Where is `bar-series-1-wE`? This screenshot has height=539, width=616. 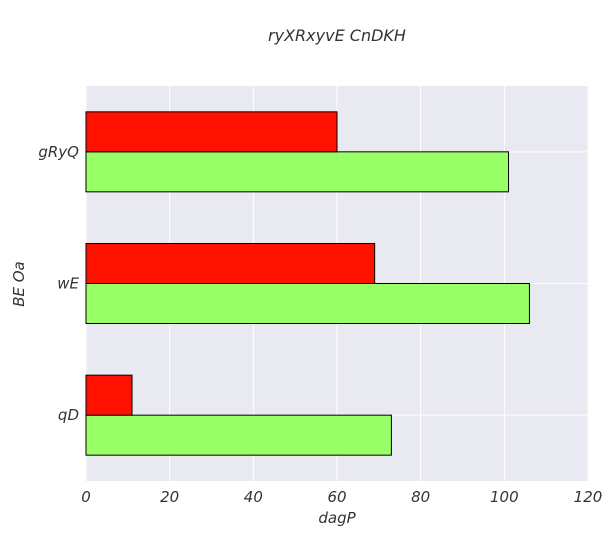 bar-series-1-wE is located at coordinates (307, 303).